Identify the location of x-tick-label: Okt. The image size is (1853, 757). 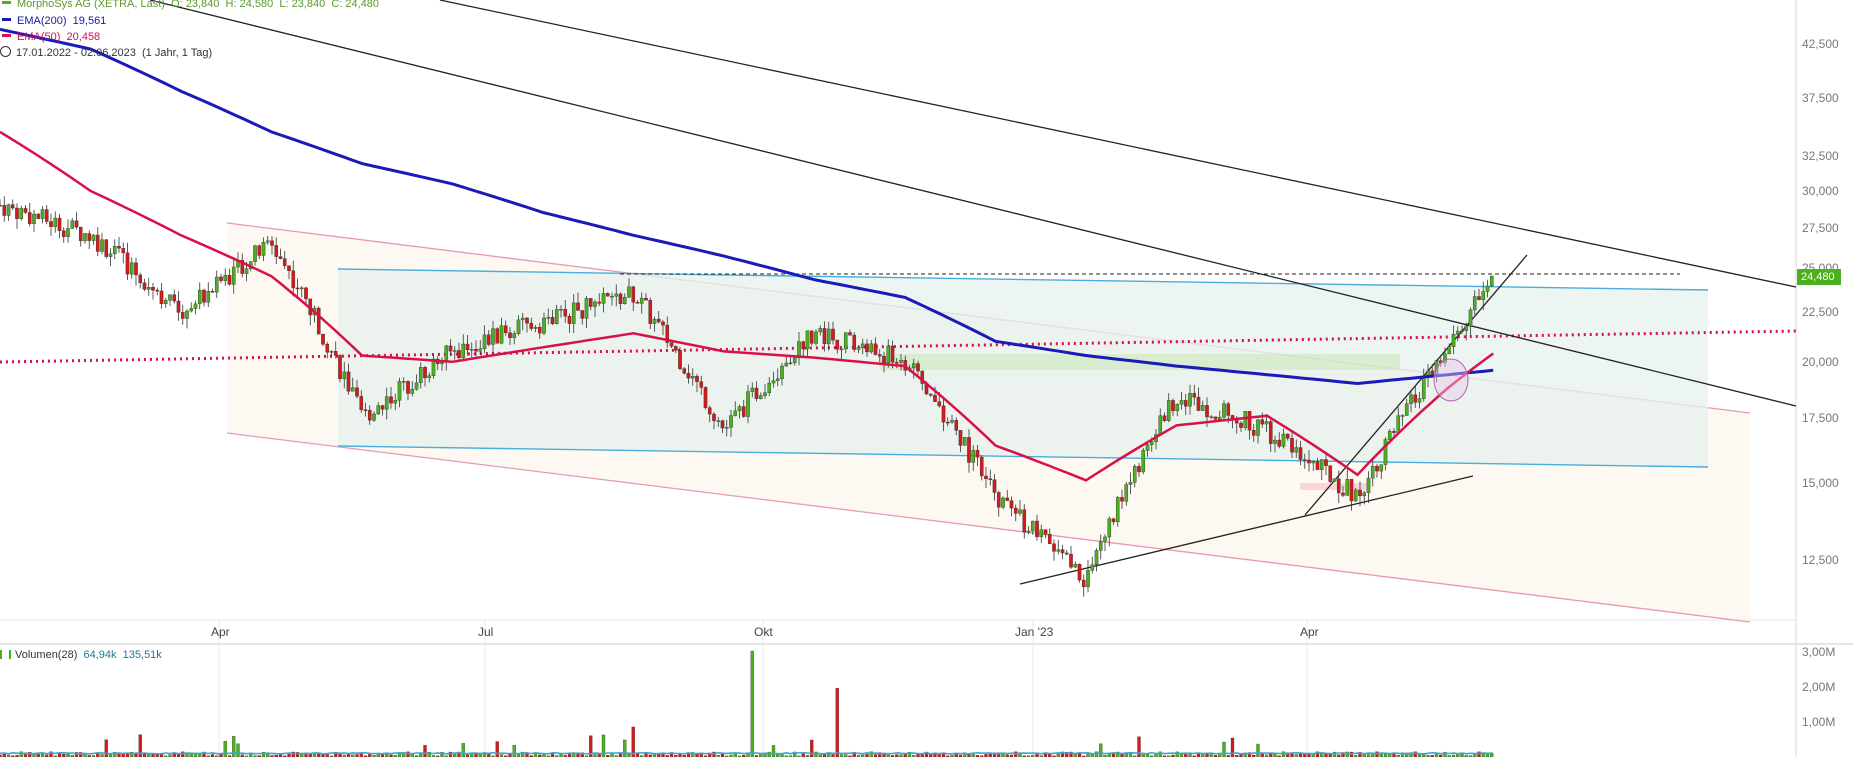
(763, 632).